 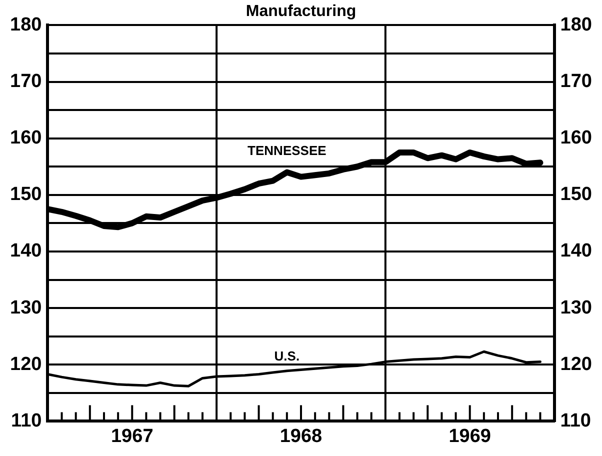 What do you see at coordinates (26, 195) in the screenshot?
I see `y-tick-label: 150` at bounding box center [26, 195].